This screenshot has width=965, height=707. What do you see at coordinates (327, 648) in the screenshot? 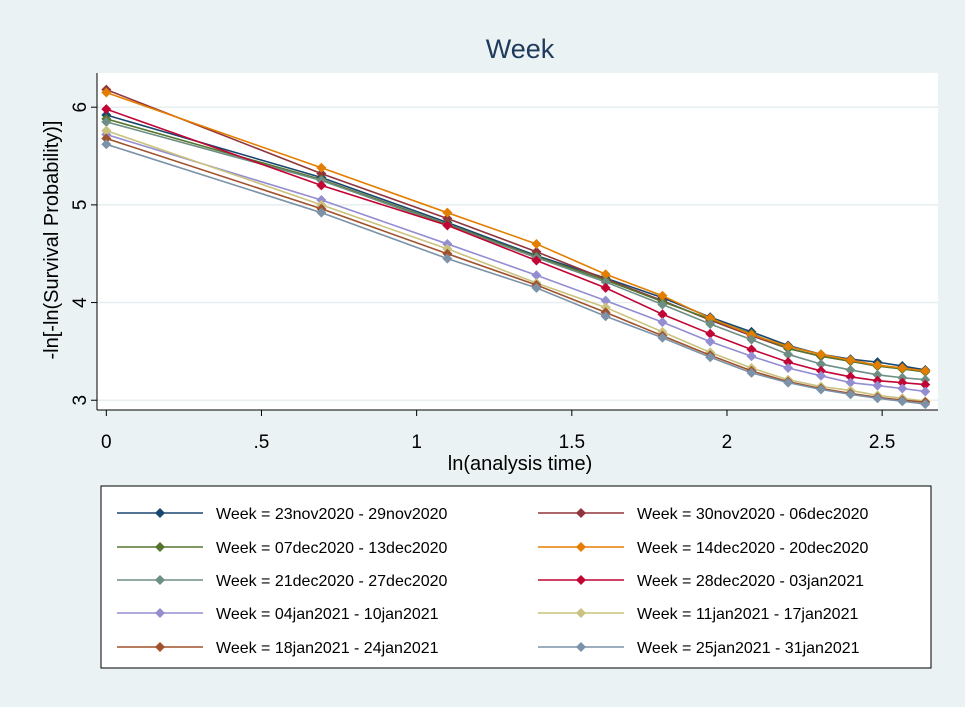
I see `legend-label: Week = 18jan2021 - 24jan2021` at bounding box center [327, 648].